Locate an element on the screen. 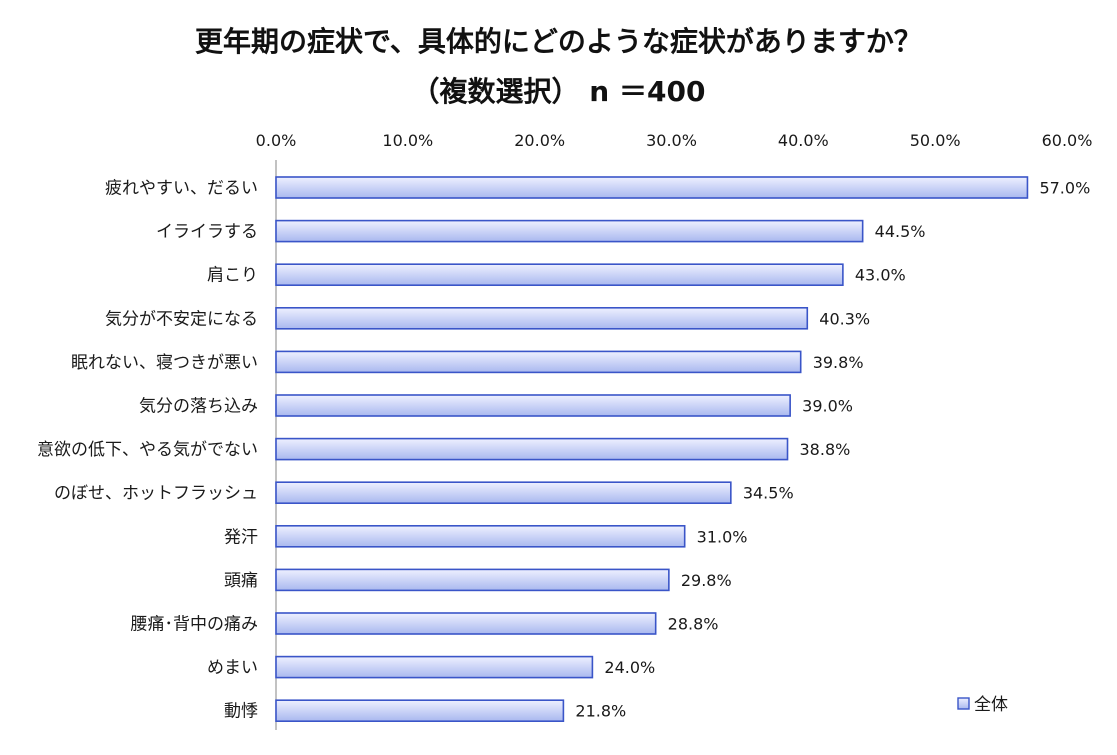  data-label: 43.0% is located at coordinates (880, 275).